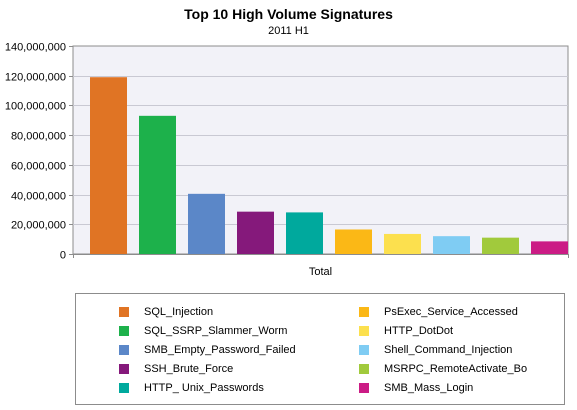  What do you see at coordinates (448, 350) in the screenshot?
I see `legend-label: Shell_Command_Injection` at bounding box center [448, 350].